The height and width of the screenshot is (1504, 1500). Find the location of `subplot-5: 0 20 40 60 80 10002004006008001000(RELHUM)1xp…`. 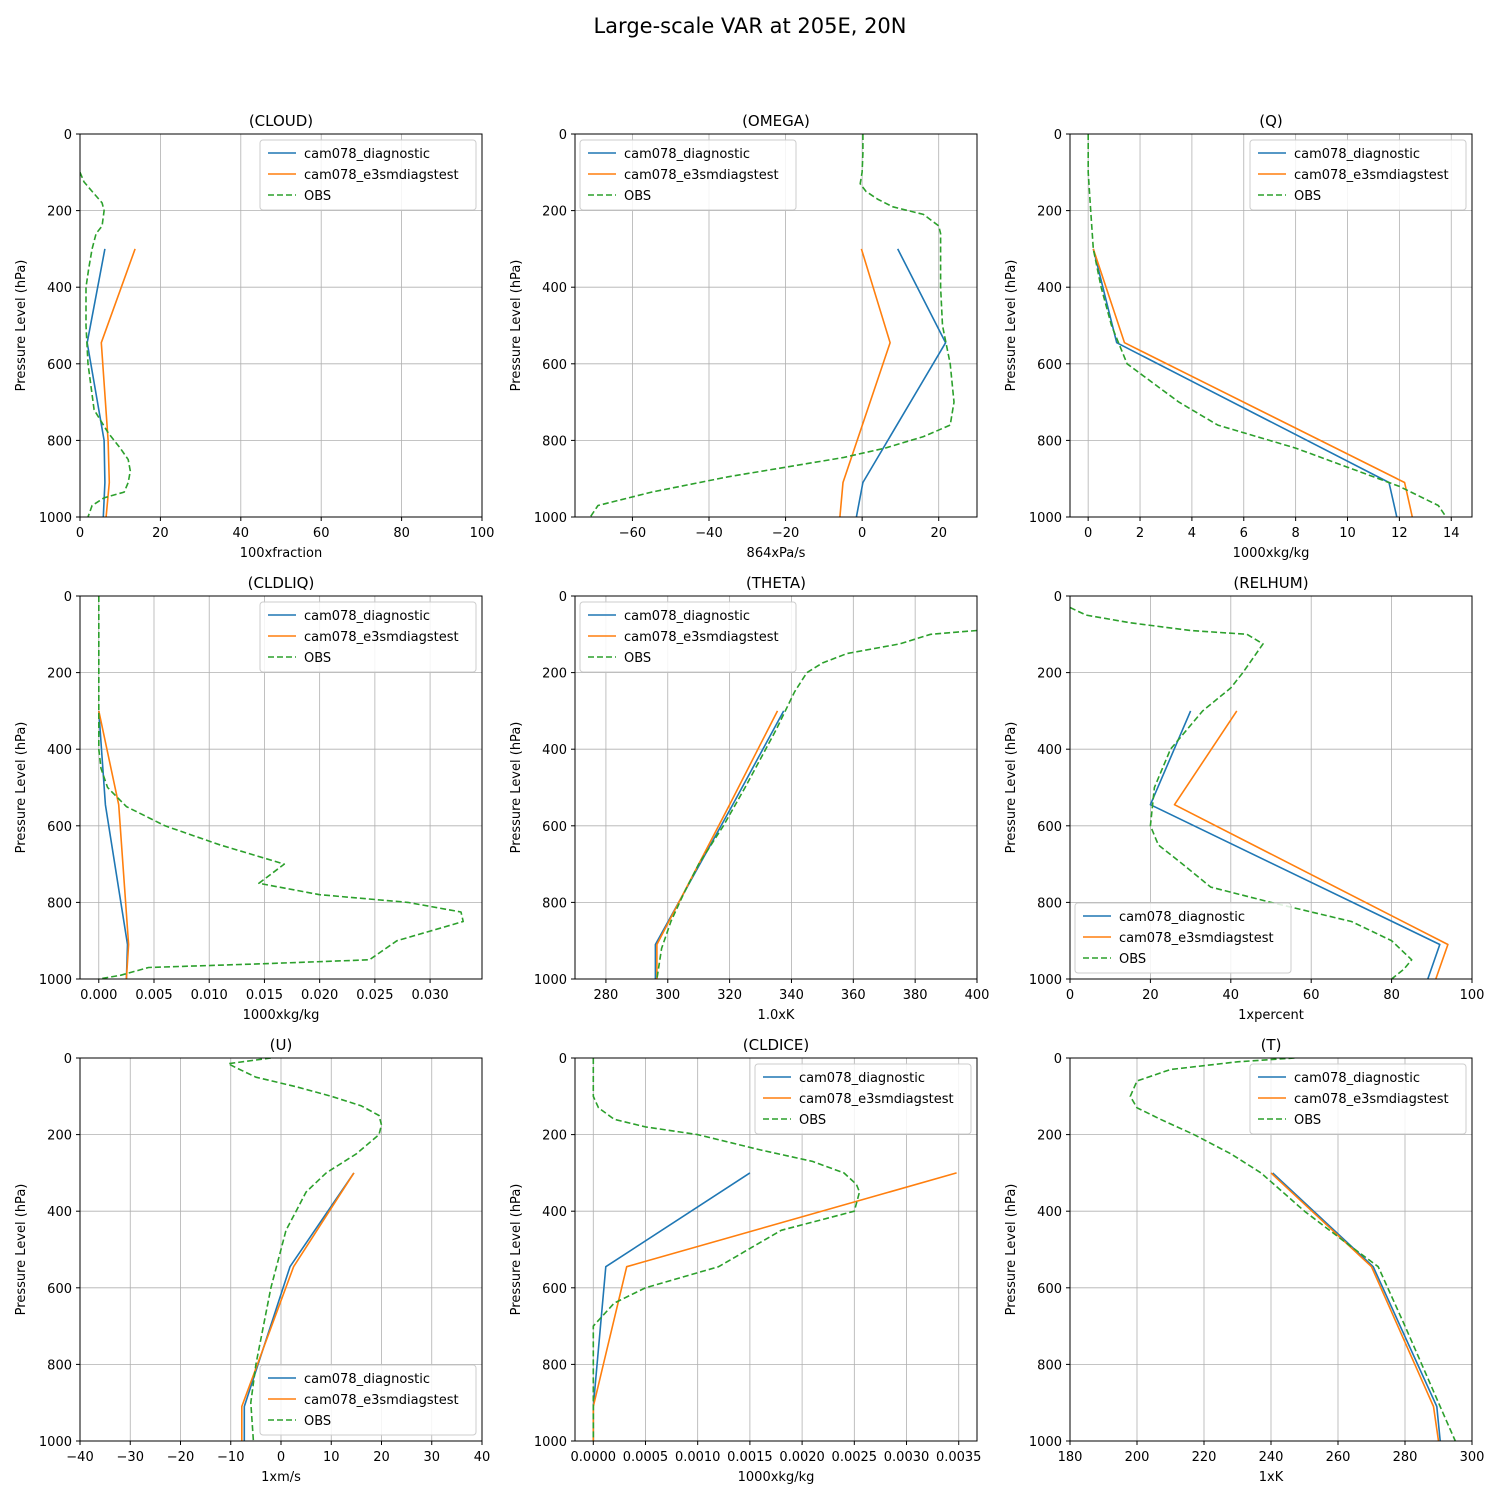

subplot-5: 0 20 40 60 80 10002004006008001000(RELHUM)1xp… is located at coordinates (1244, 798).